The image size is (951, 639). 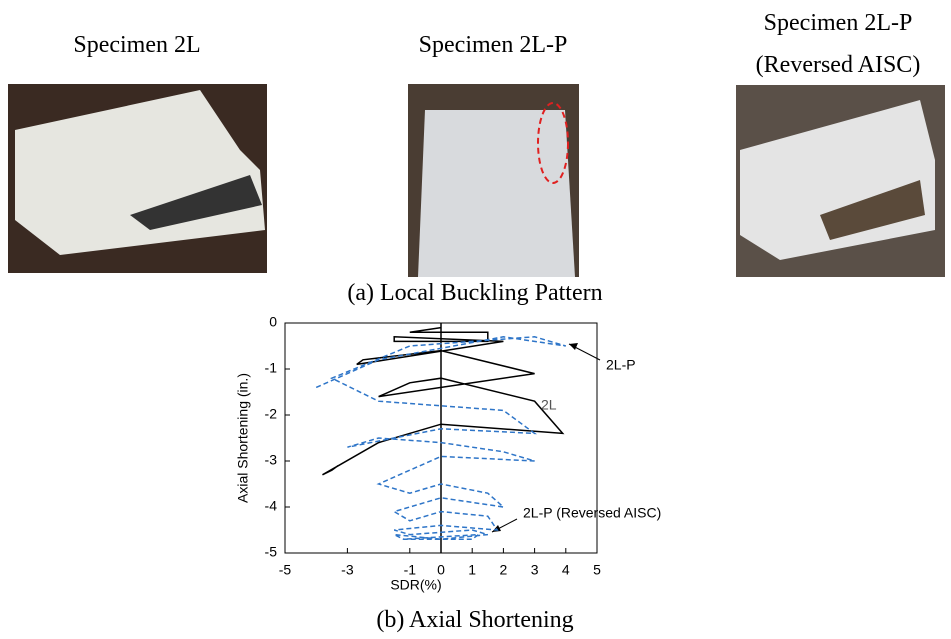 I want to click on x-tick-label: 3, so click(x=535, y=570).